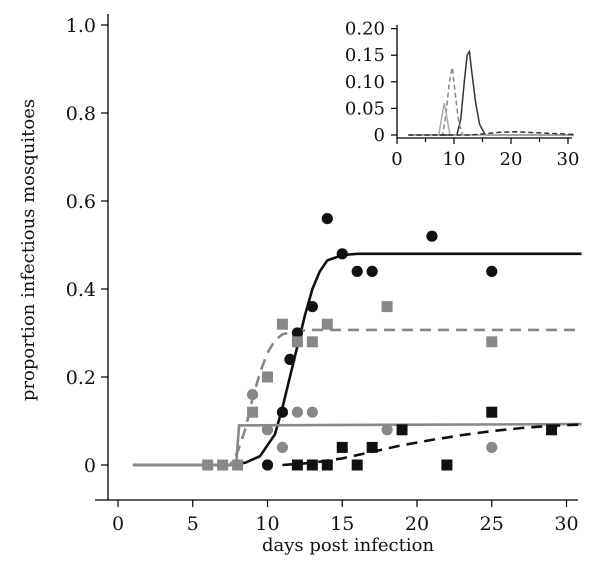 The height and width of the screenshot is (562, 590). Describe the element at coordinates (28, 250) in the screenshot. I see `y-axis-label: proportion infectious mosquitoes` at that location.